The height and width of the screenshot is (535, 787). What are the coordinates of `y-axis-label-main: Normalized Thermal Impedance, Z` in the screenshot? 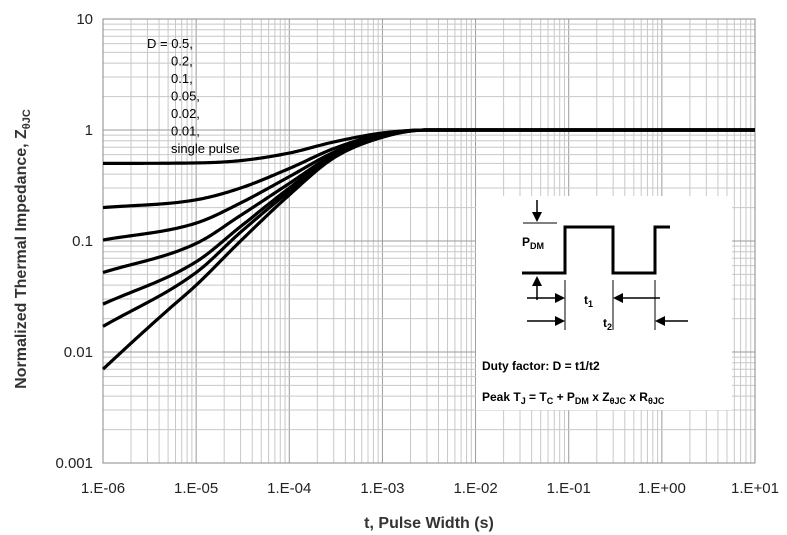 It's located at (21, 259).